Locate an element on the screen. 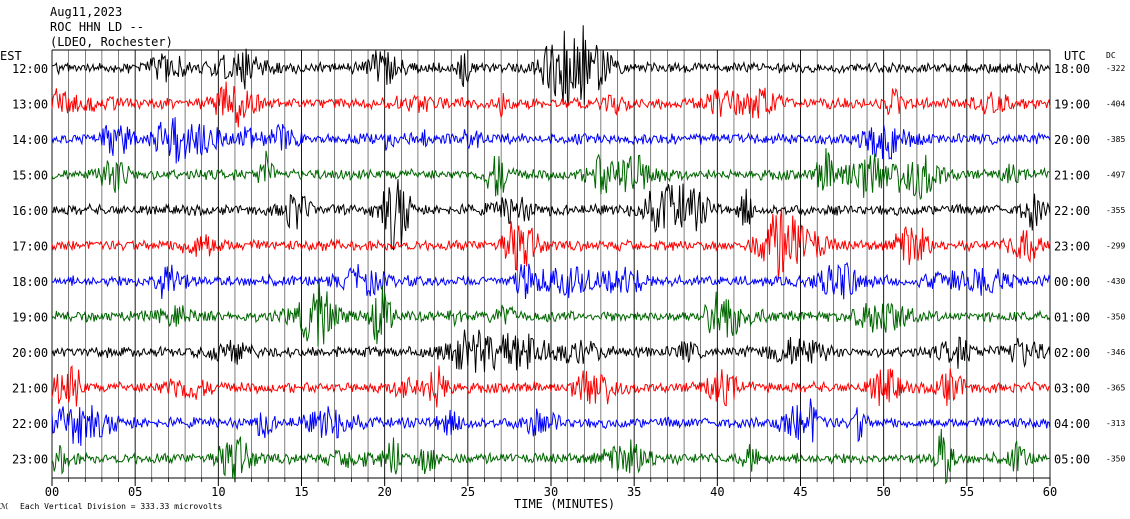  x-tick-label: 15 is located at coordinates (301, 492).